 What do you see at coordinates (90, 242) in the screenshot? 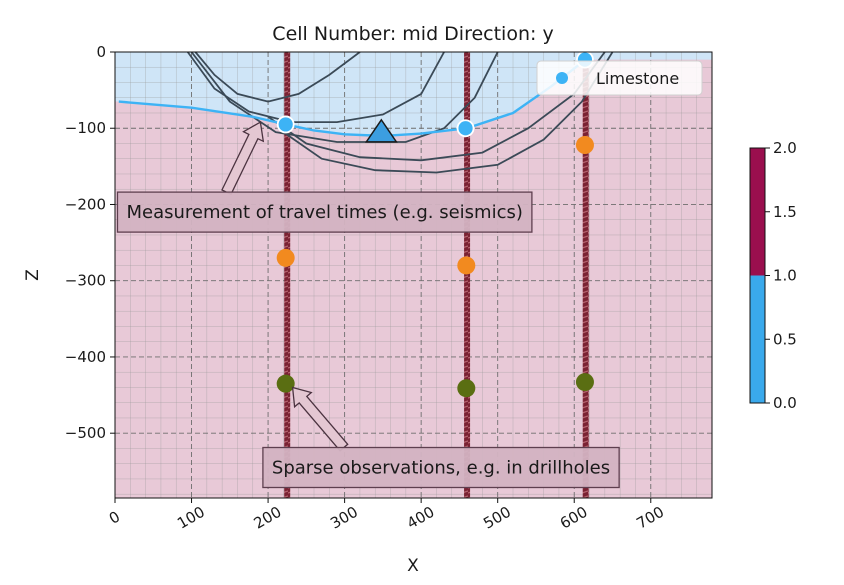
I see `y-axis: 0 −100 −200 −300 −400 −500` at bounding box center [90, 242].